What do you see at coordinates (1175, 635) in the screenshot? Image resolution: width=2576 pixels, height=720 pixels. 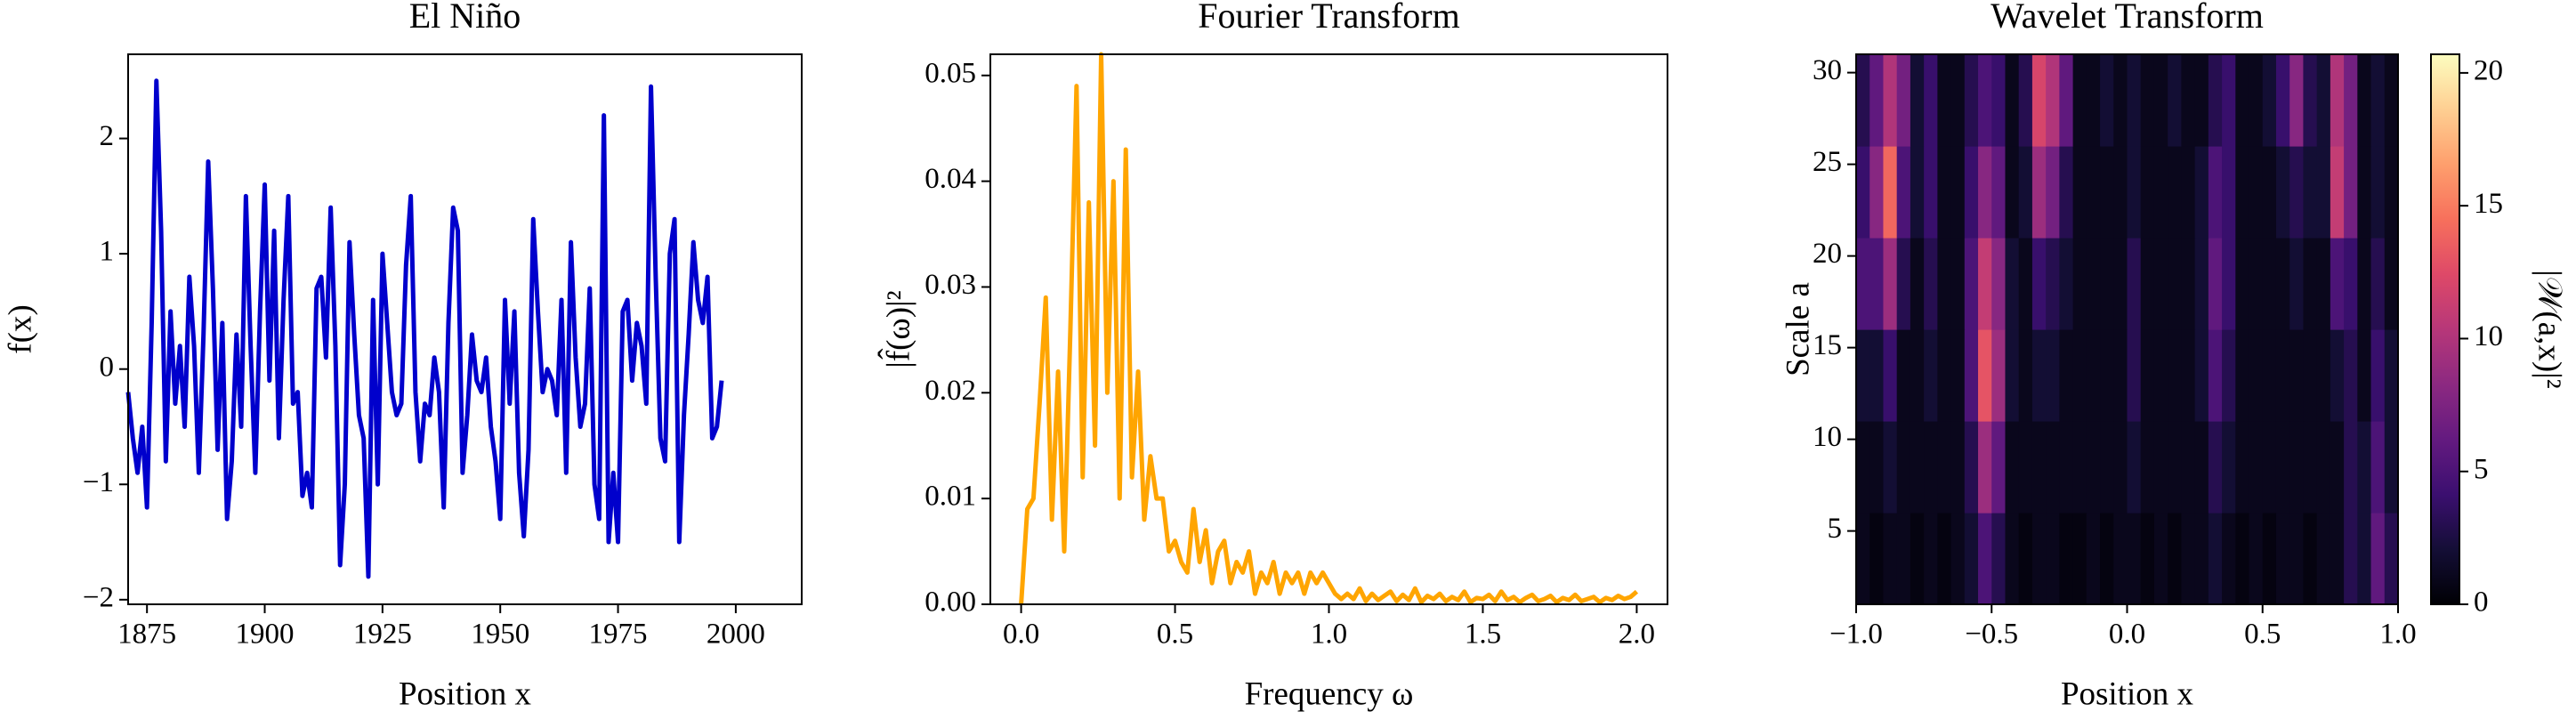 I see `x-tick-label: 0.5` at bounding box center [1175, 635].